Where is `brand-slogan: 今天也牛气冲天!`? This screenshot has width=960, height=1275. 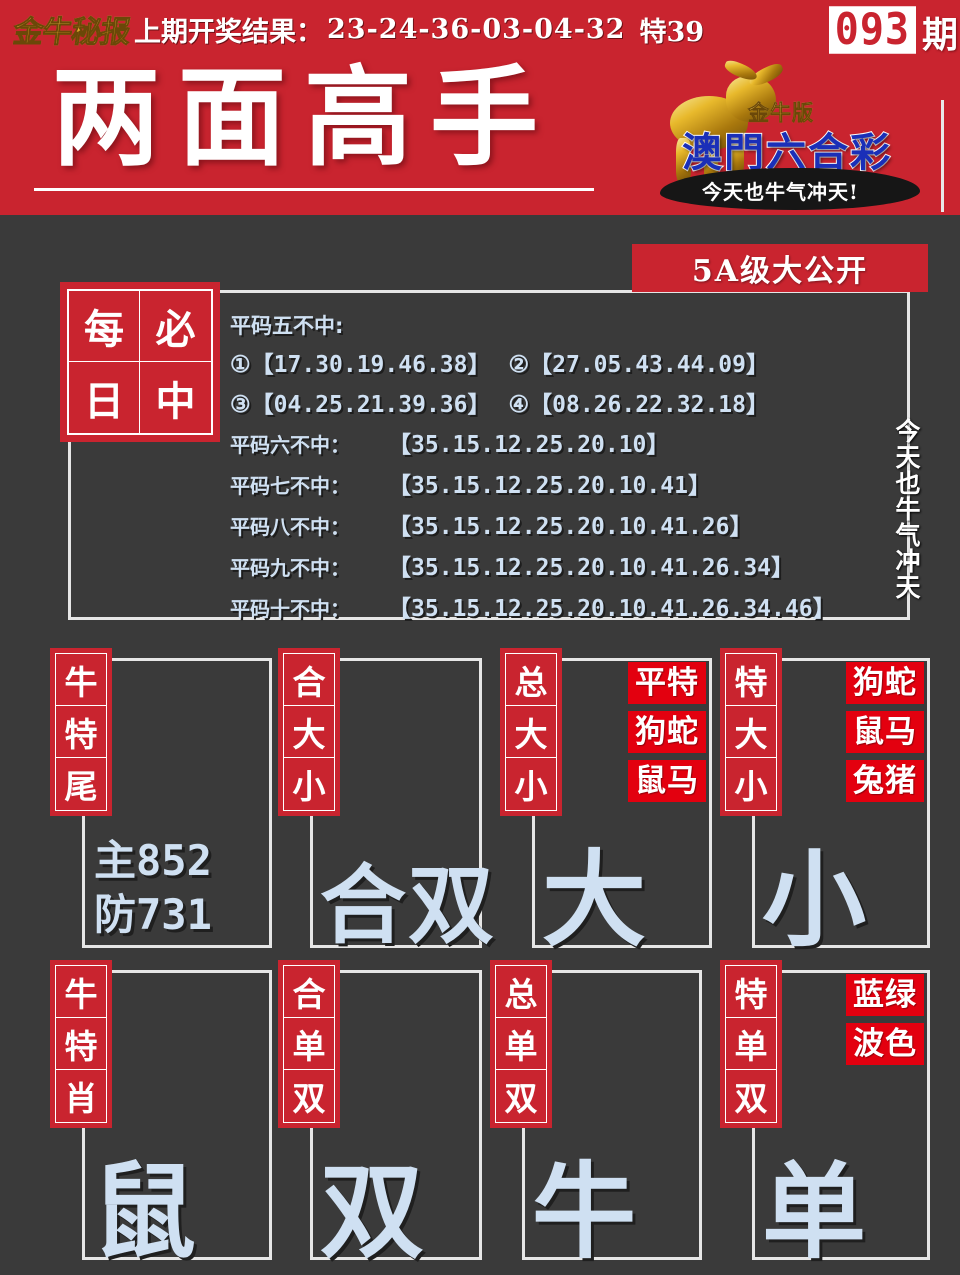 brand-slogan: 今天也牛气冲天! is located at coordinates (780, 192).